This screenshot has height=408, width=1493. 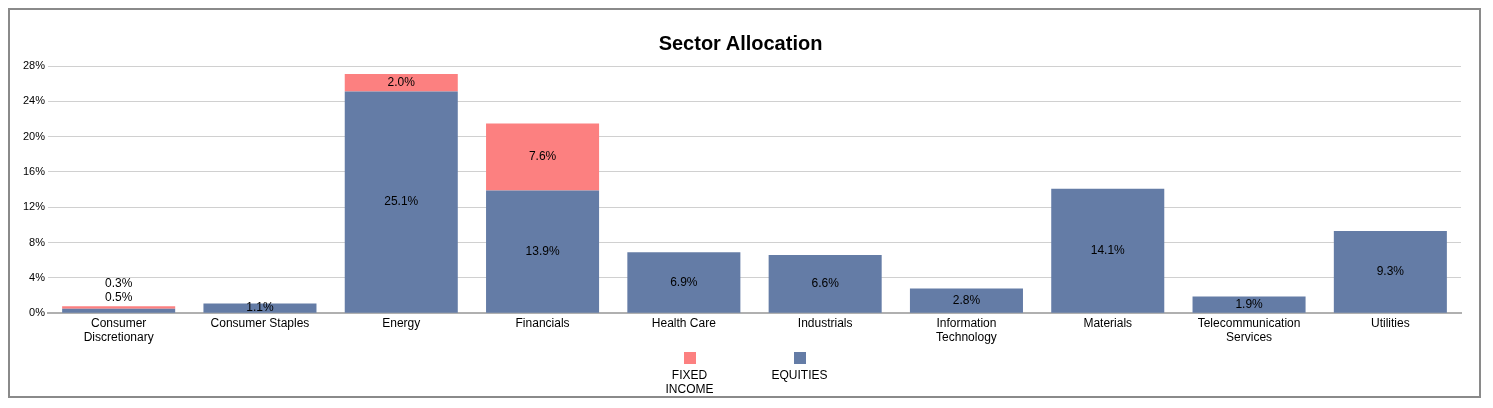 What do you see at coordinates (799, 375) in the screenshot?
I see `legend-label: EQUITIES` at bounding box center [799, 375].